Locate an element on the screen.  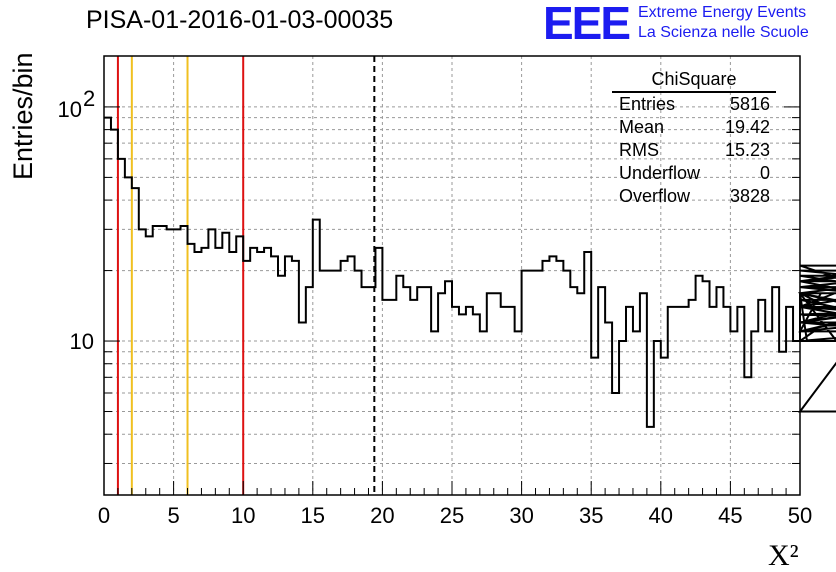
x-tick-label: 30 is located at coordinates (521, 515).